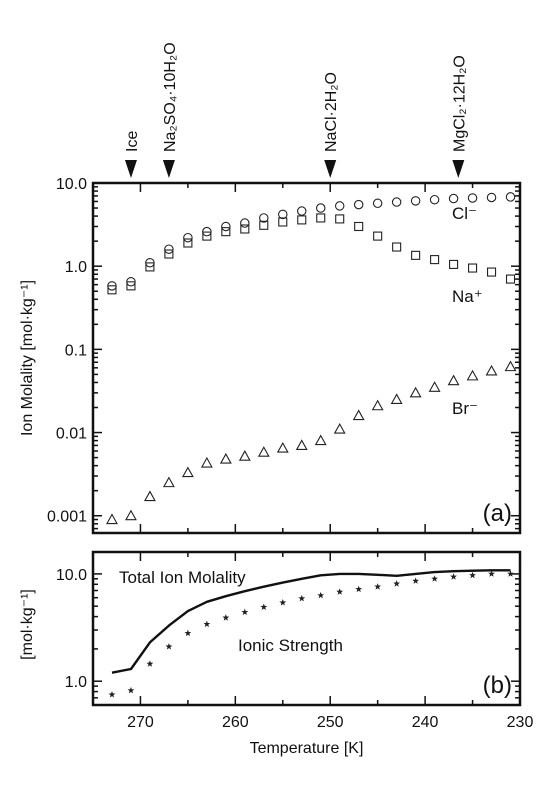  I want to click on series-label-na: Na⁺, so click(467, 296).